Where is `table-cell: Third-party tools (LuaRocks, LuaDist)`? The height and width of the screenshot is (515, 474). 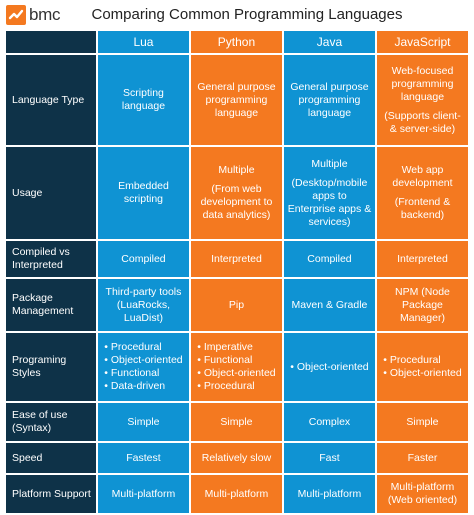
table-cell: Third-party tools (LuaRocks, LuaDist) is located at coordinates (143, 305).